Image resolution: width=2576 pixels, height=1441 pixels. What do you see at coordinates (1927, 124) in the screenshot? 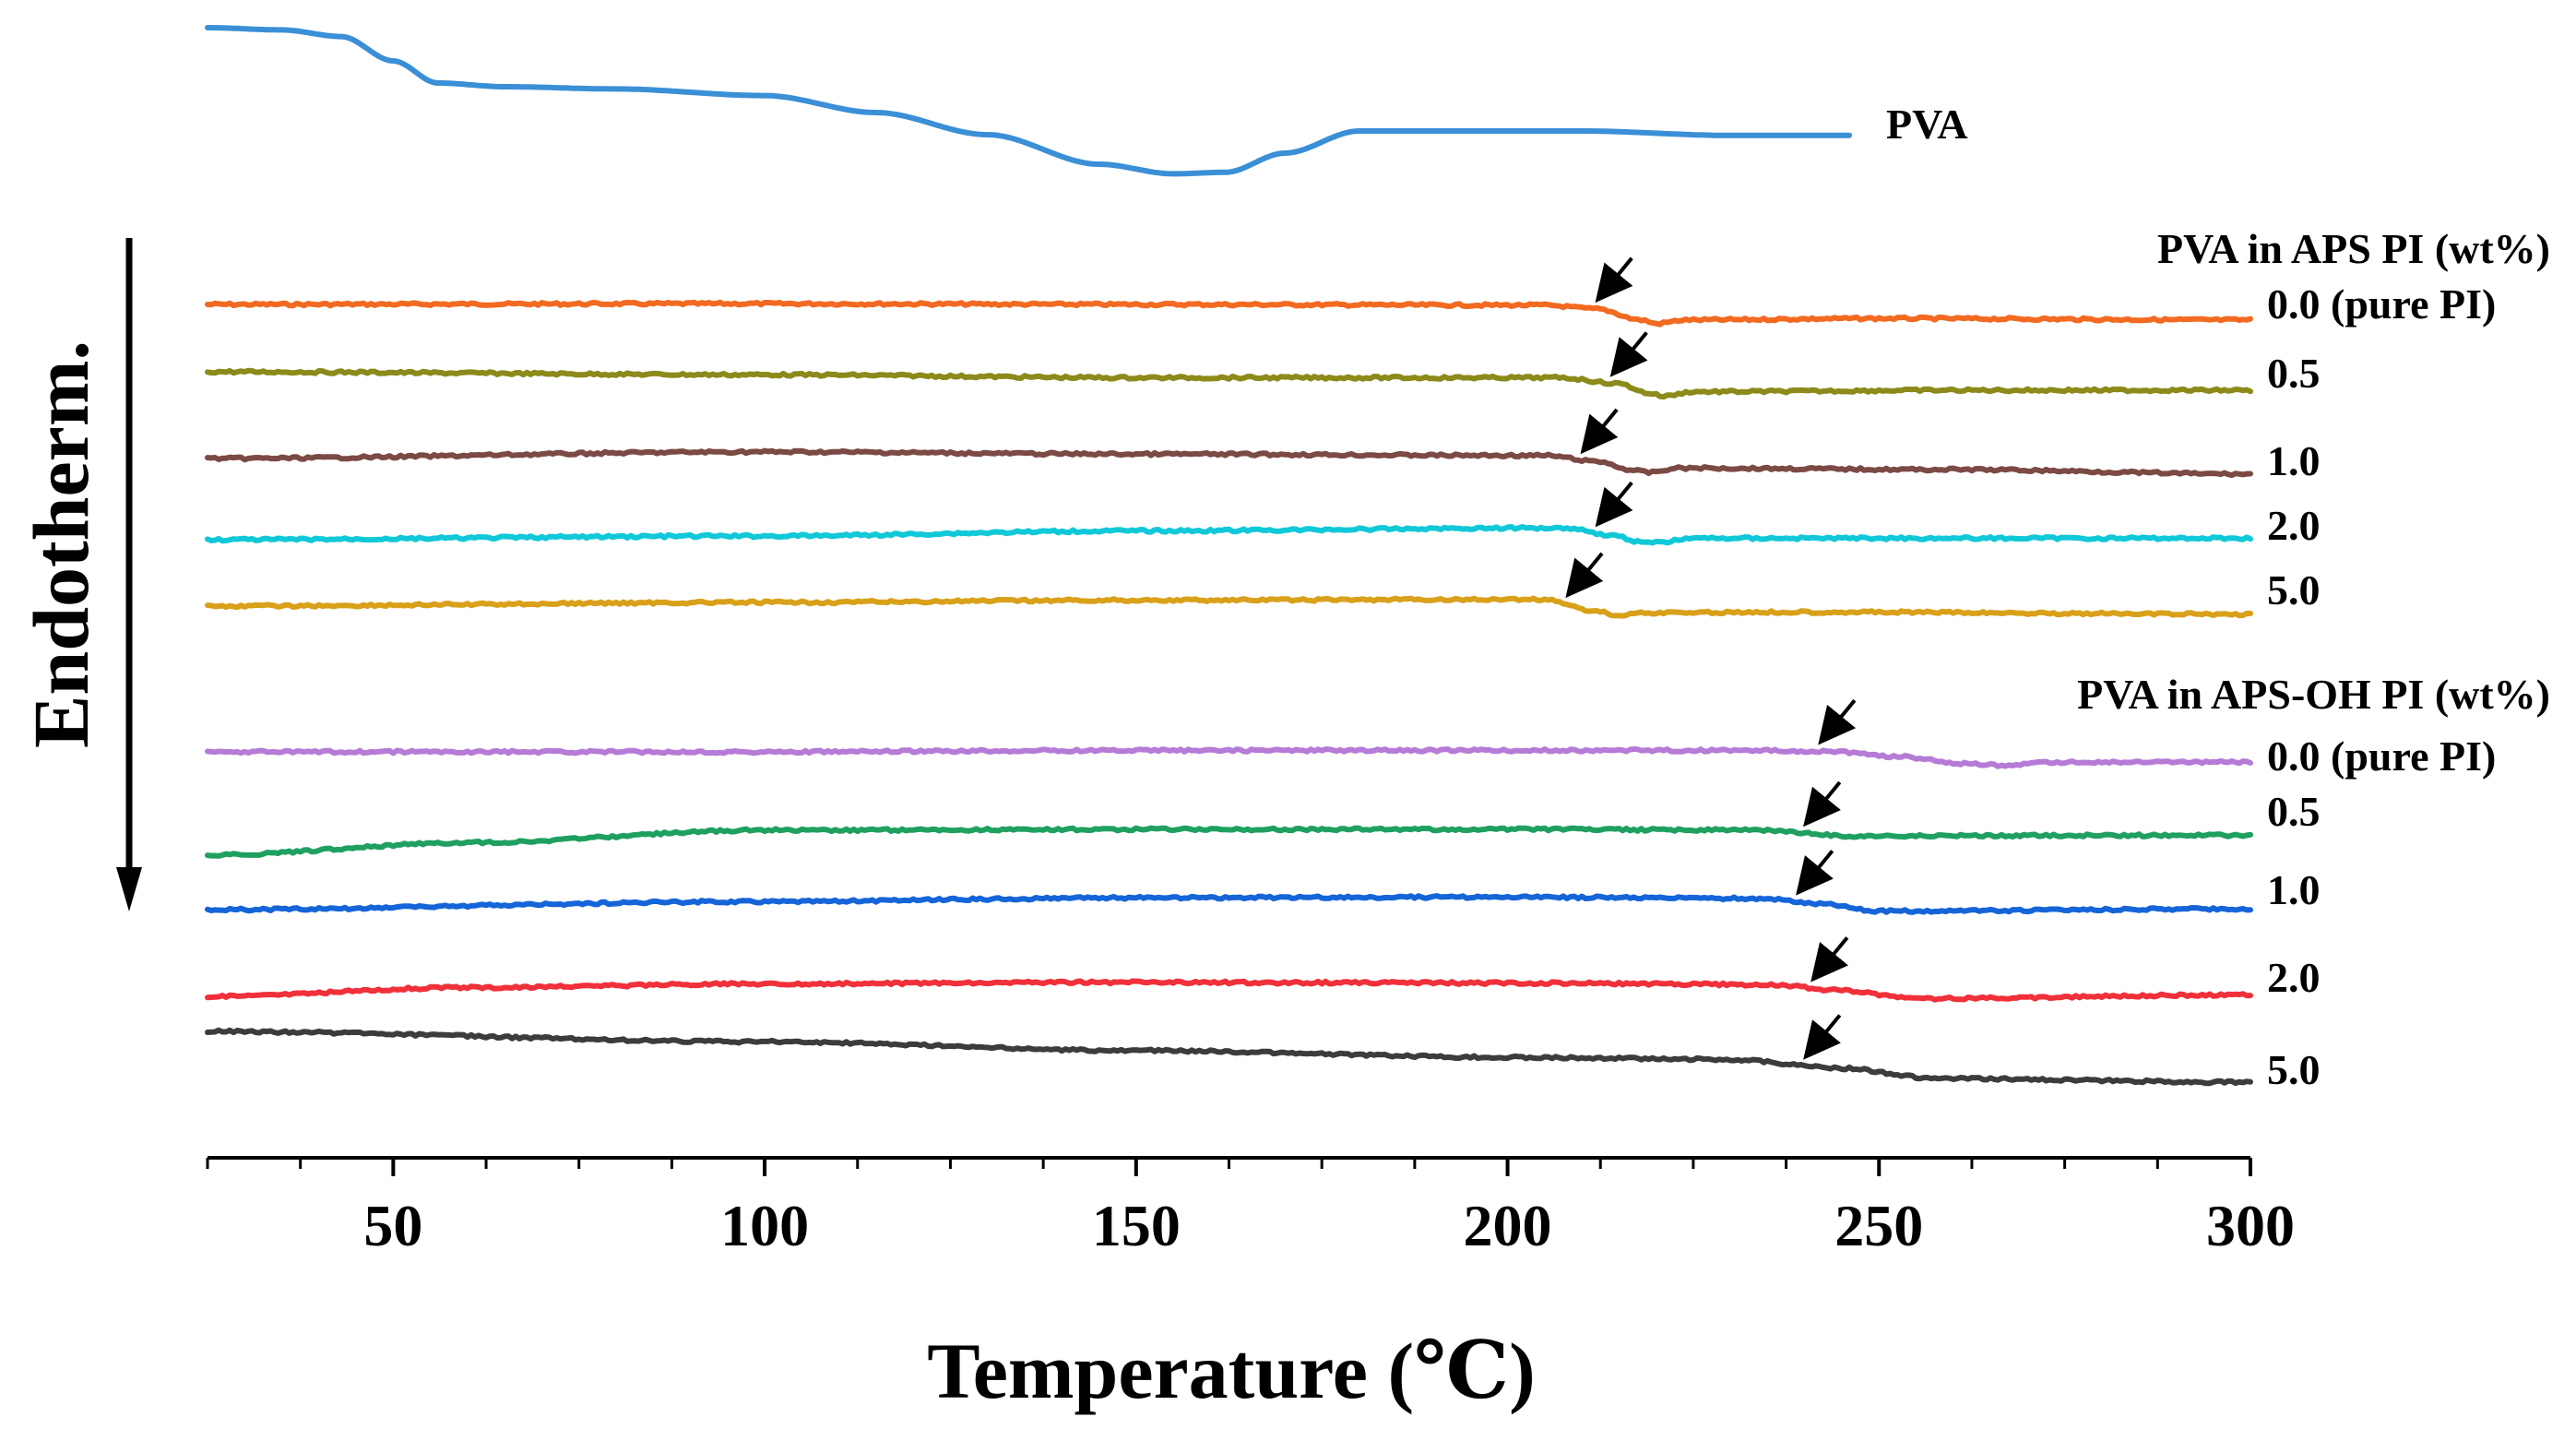
I see `series-label: PVA` at bounding box center [1927, 124].